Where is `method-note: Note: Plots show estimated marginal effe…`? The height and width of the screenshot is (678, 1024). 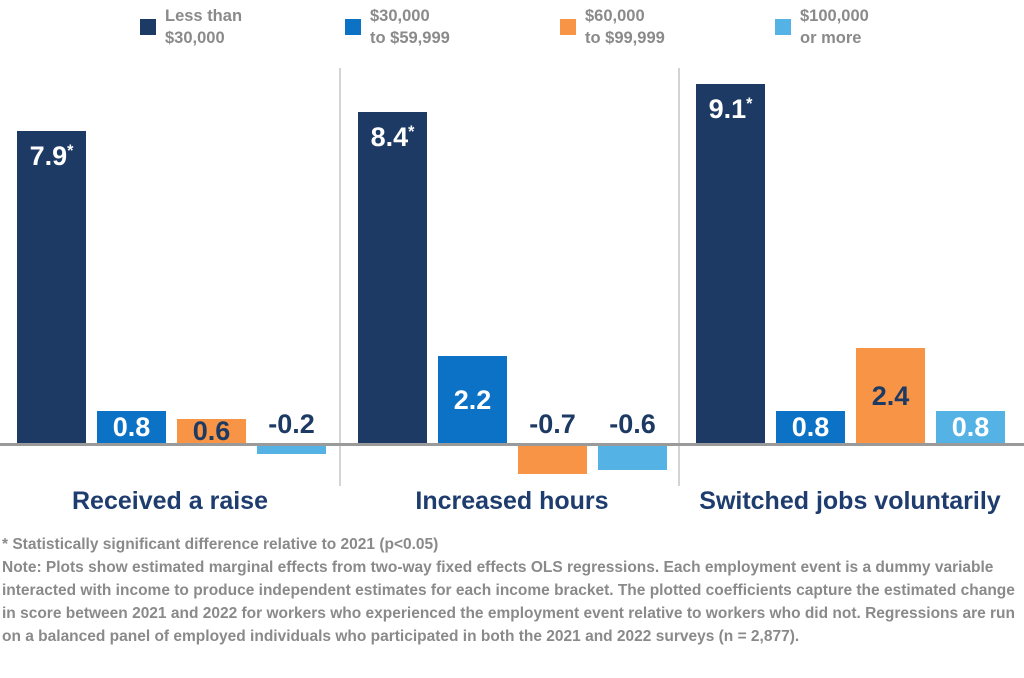 method-note: Note: Plots show estimated marginal effe… is located at coordinates (508, 602).